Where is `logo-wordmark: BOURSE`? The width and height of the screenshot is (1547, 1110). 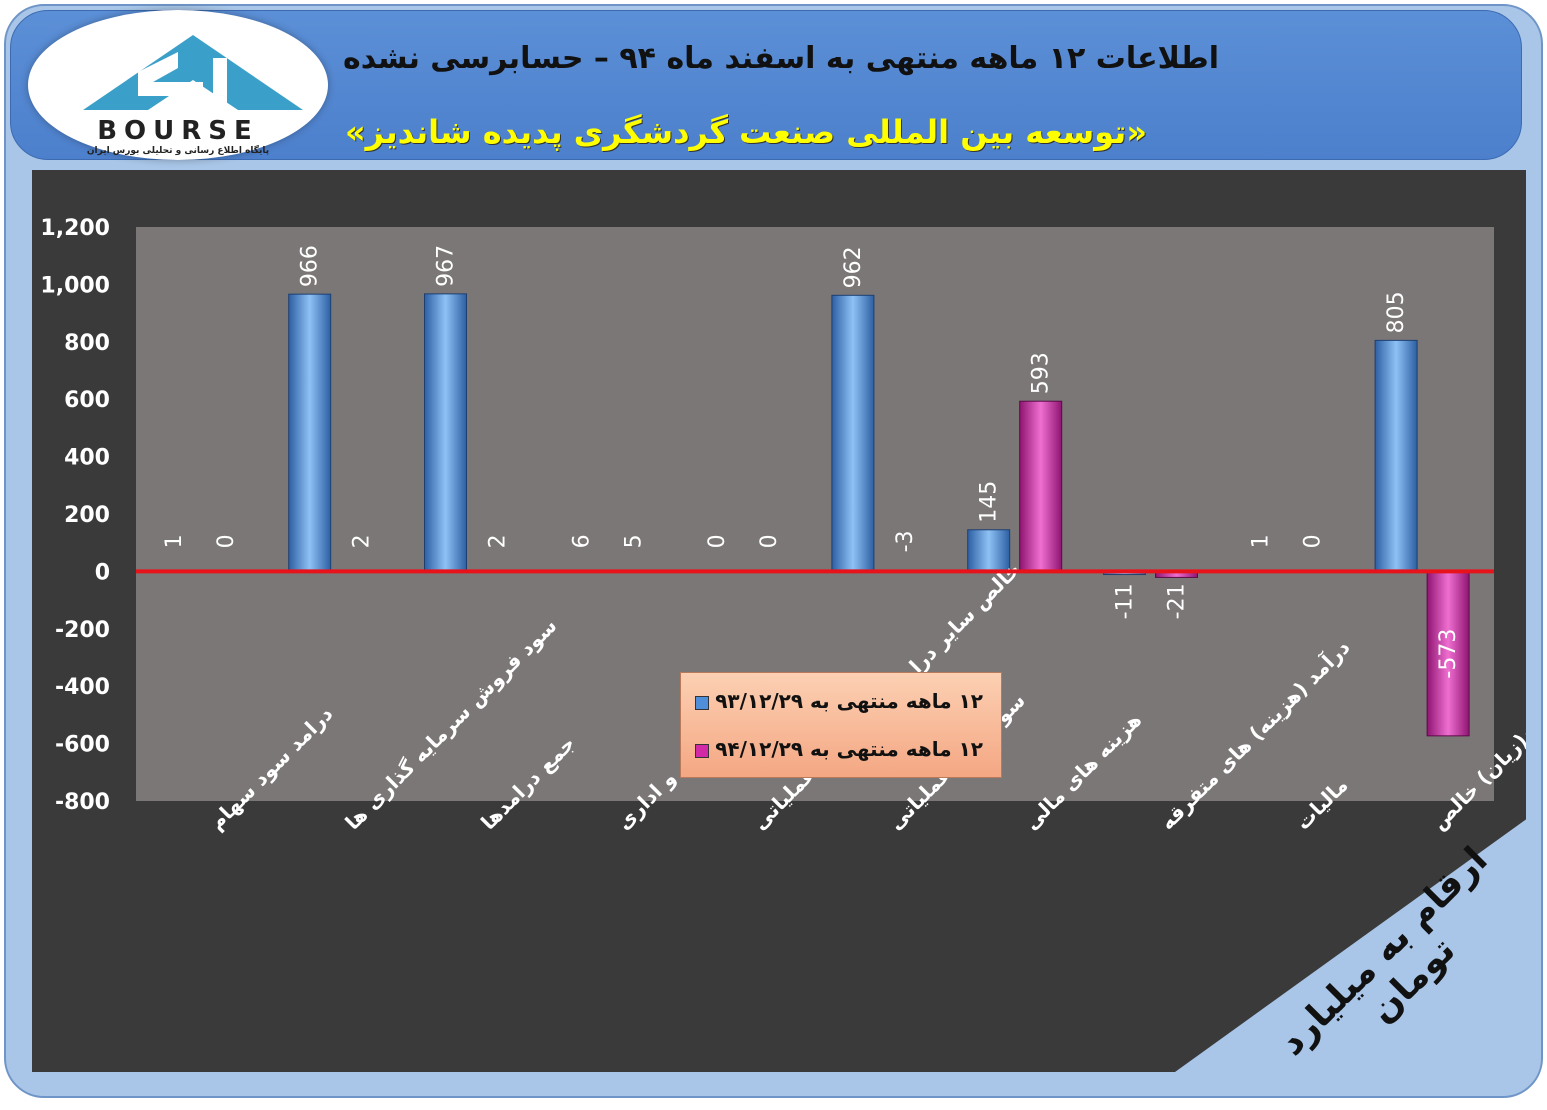 logo-wordmark: BOURSE is located at coordinates (178, 131).